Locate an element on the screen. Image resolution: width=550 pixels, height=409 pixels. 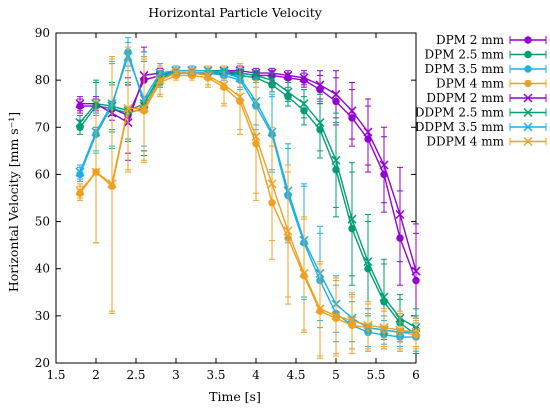
legend-entry: DDPM 4 mm is located at coordinates (486, 142).